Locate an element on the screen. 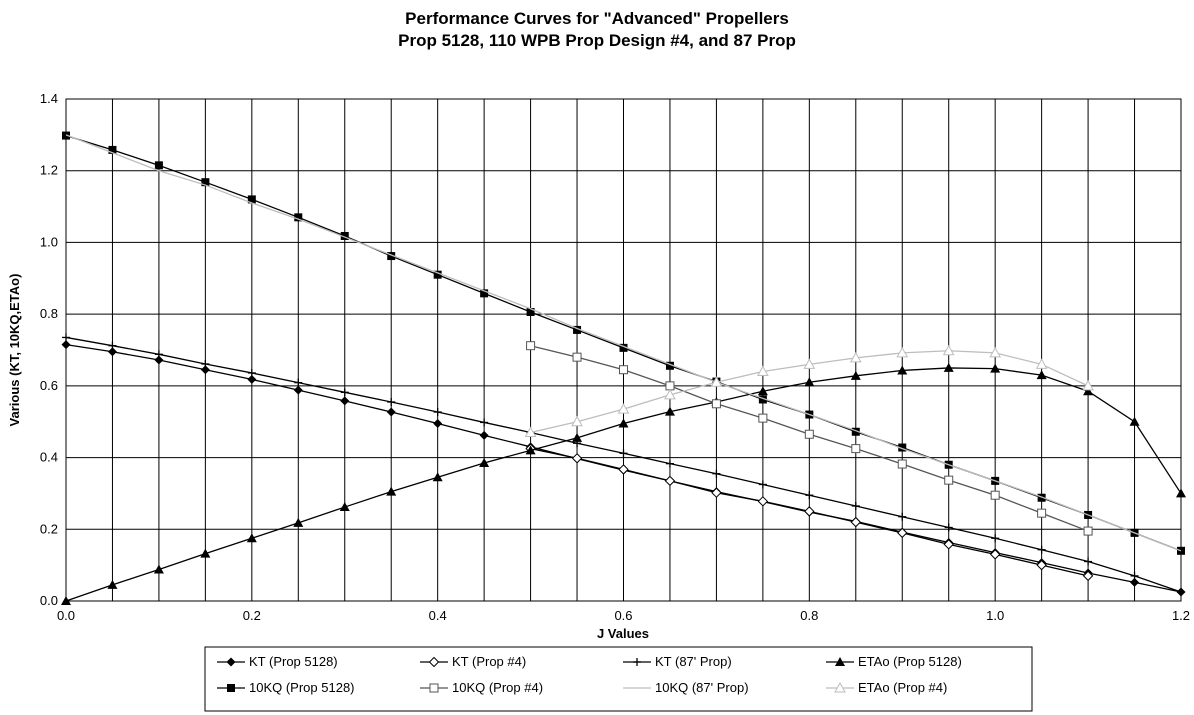  y-tick-label: 0.8 is located at coordinates (49, 313).